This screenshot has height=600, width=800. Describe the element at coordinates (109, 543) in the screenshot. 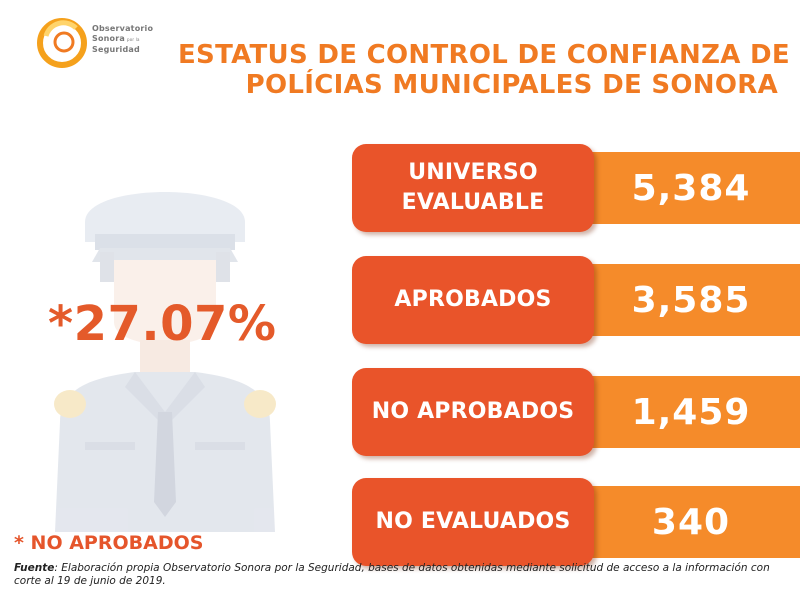

I see `percentage-note: * NO APROBADOS` at that location.